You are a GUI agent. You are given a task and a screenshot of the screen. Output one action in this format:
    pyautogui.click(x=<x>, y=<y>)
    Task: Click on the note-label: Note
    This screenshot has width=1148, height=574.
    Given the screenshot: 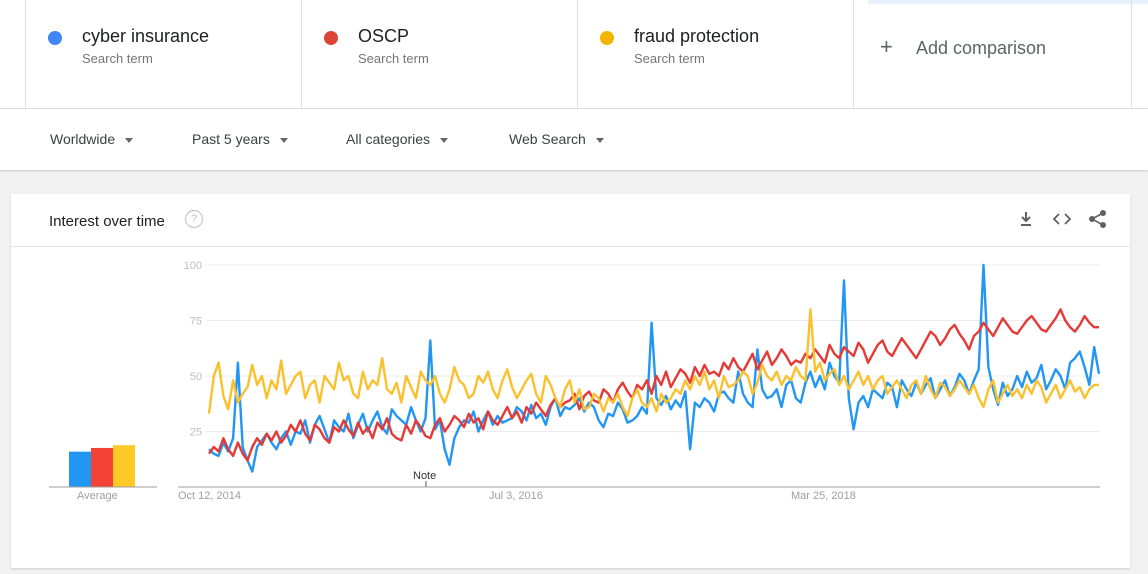 What is the action you would take?
    pyautogui.click(x=424, y=476)
    